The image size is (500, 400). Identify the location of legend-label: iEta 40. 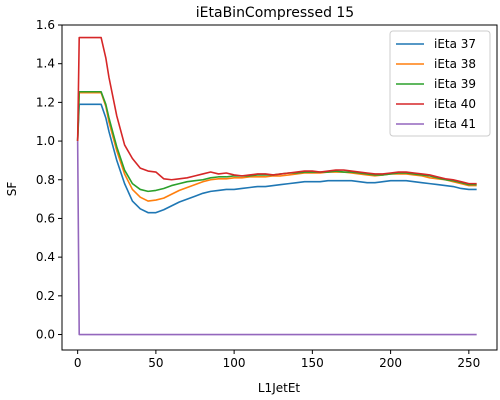
(455, 104).